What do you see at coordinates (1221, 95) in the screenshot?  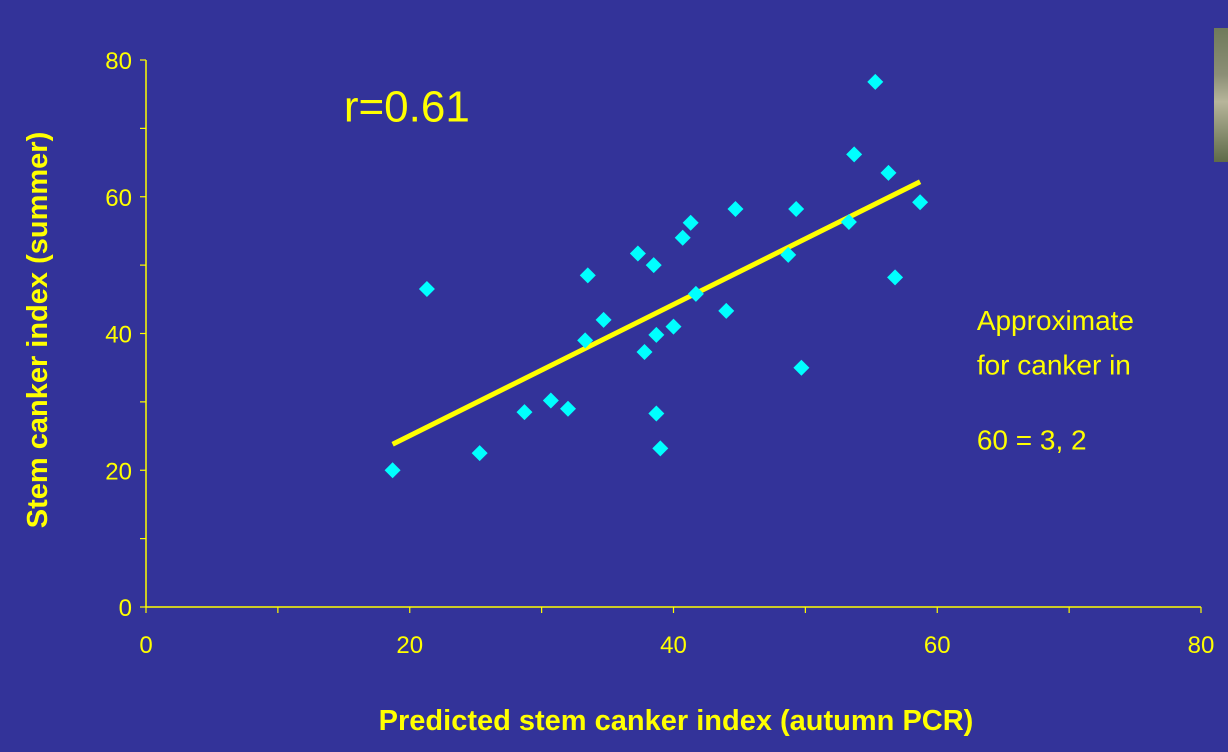 I see `crop-photo-thumbnail` at bounding box center [1221, 95].